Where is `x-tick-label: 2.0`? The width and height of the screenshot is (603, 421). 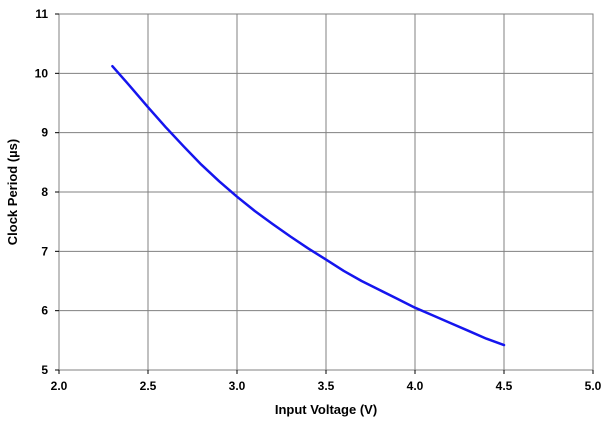 x-tick-label: 2.0 is located at coordinates (59, 386).